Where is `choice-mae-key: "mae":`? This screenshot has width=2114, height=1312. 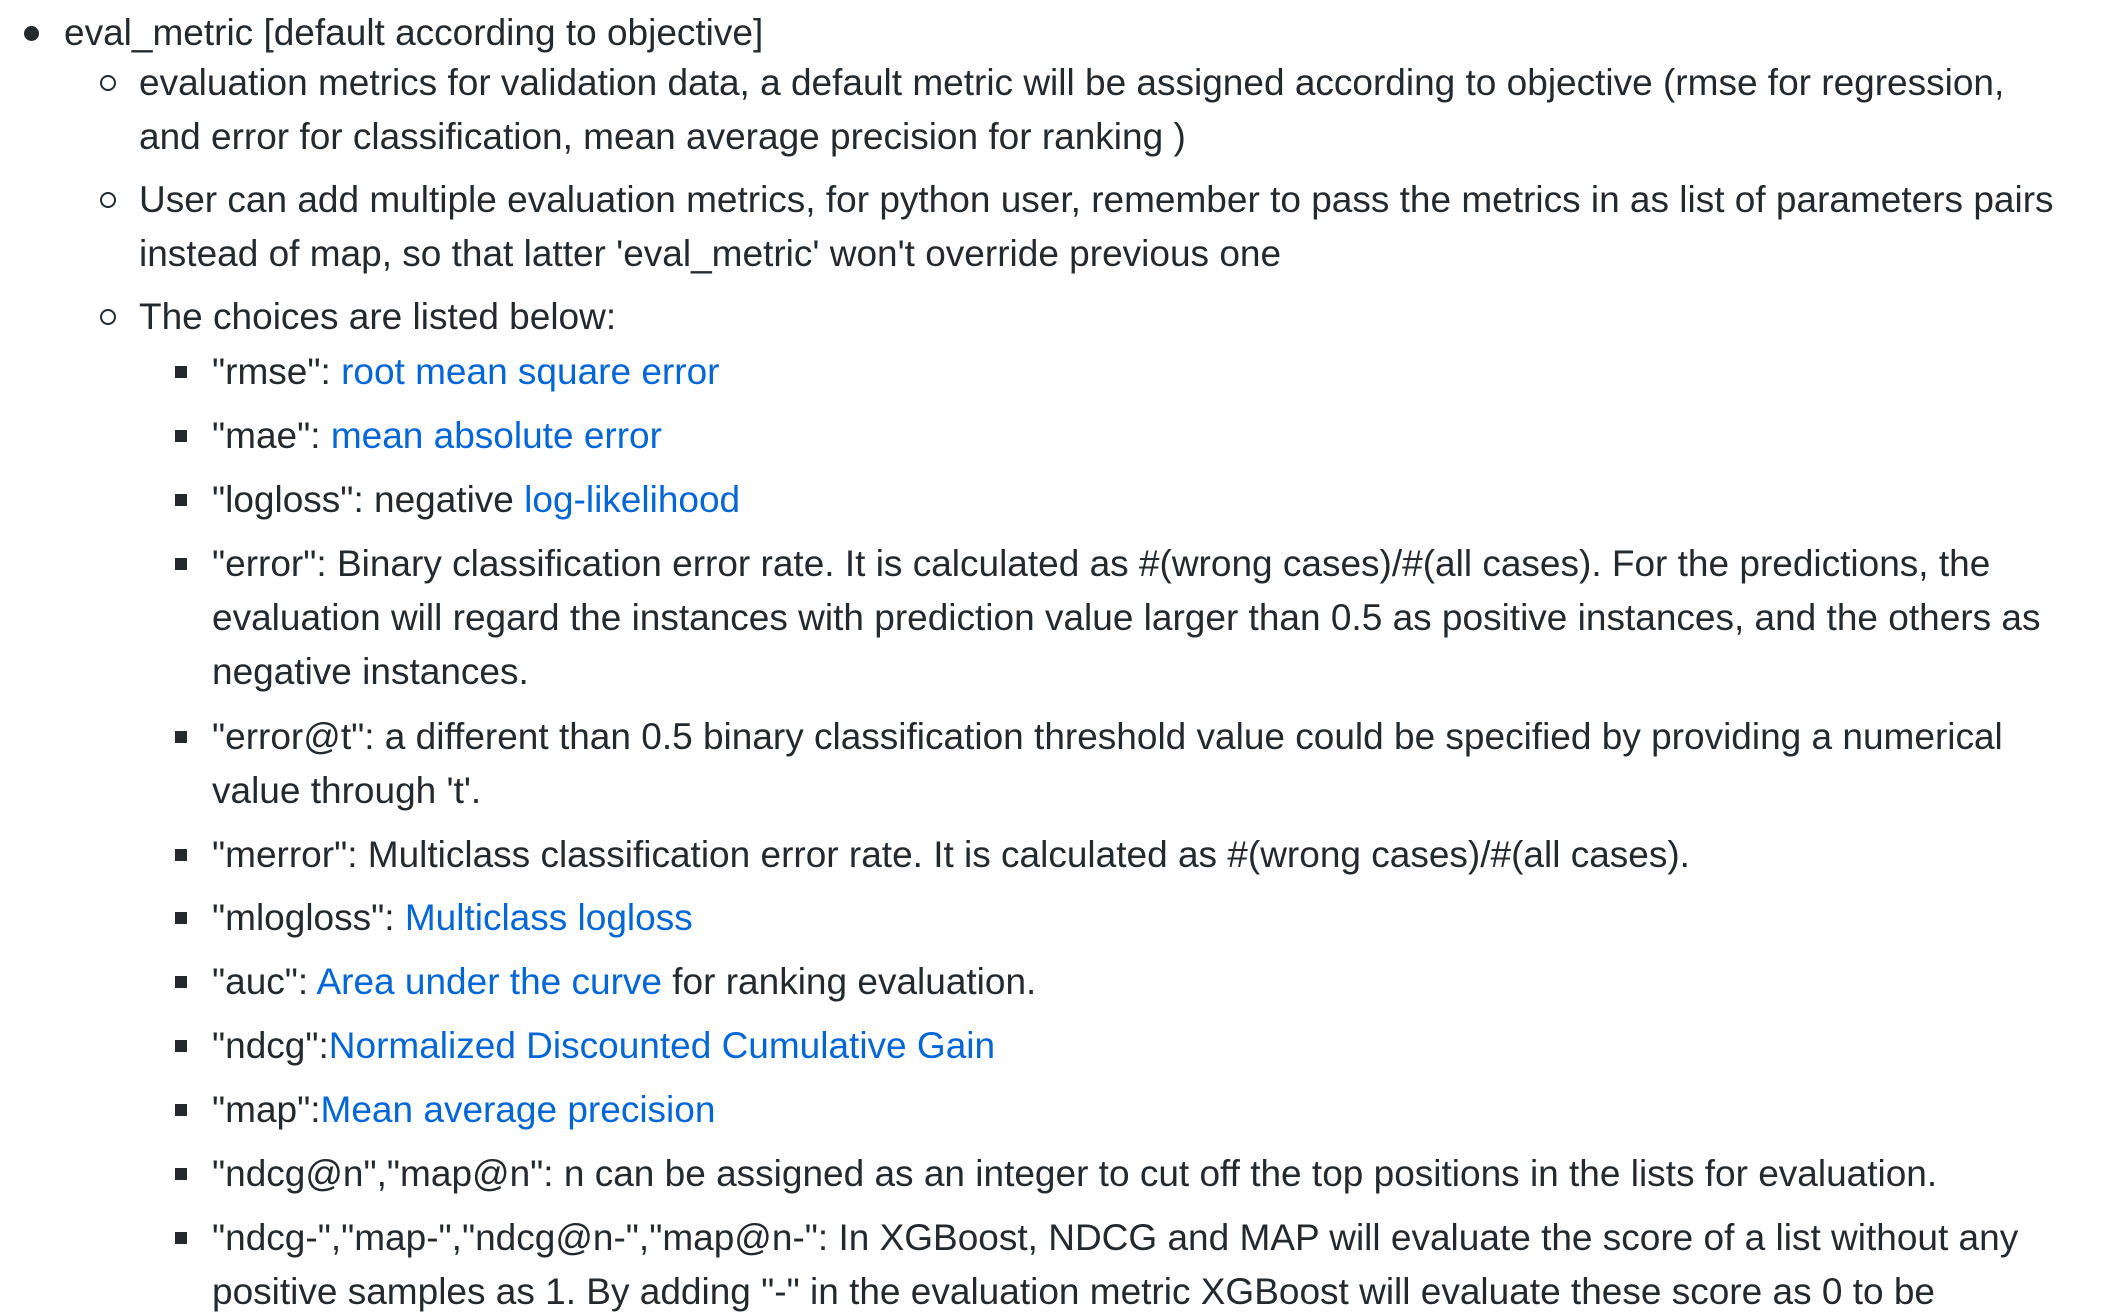
choice-mae-key: "mae": is located at coordinates (271, 435).